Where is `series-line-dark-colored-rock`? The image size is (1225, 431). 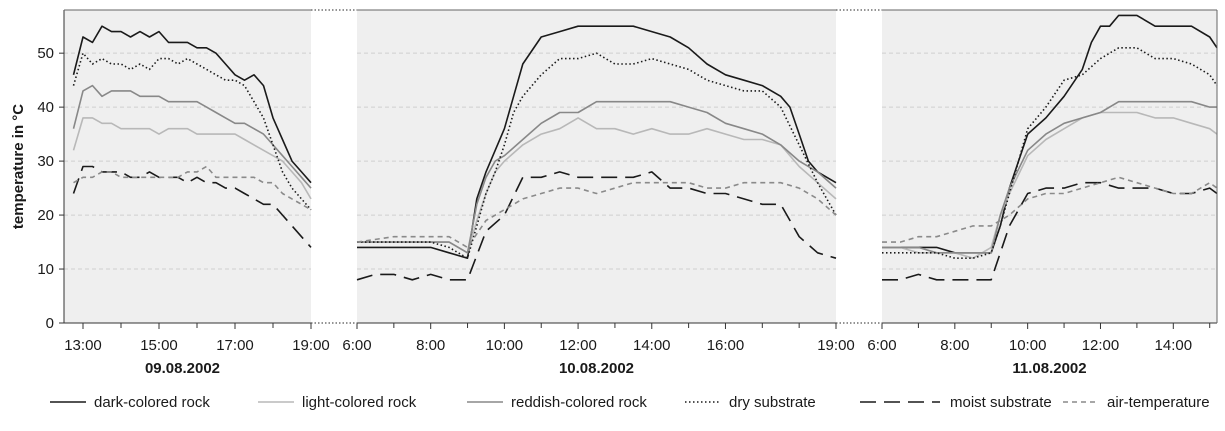
series-line-dark-colored-rock is located at coordinates (192, 104).